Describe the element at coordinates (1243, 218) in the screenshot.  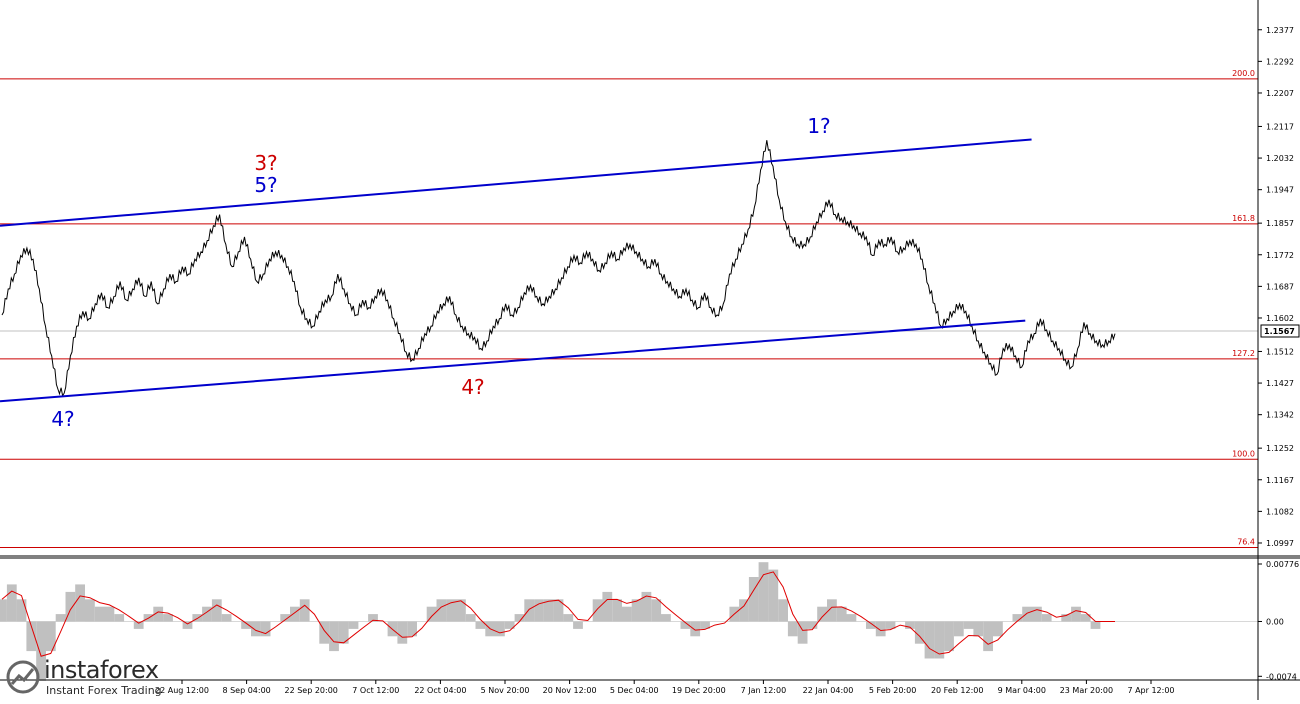
I see `fib-level-label: 161.8` at that location.